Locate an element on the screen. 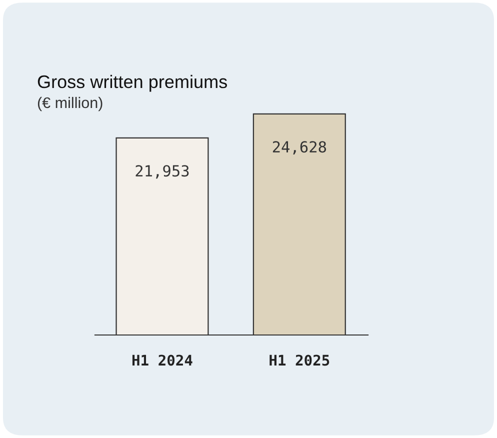  data-label: 24,628 is located at coordinates (299, 148).